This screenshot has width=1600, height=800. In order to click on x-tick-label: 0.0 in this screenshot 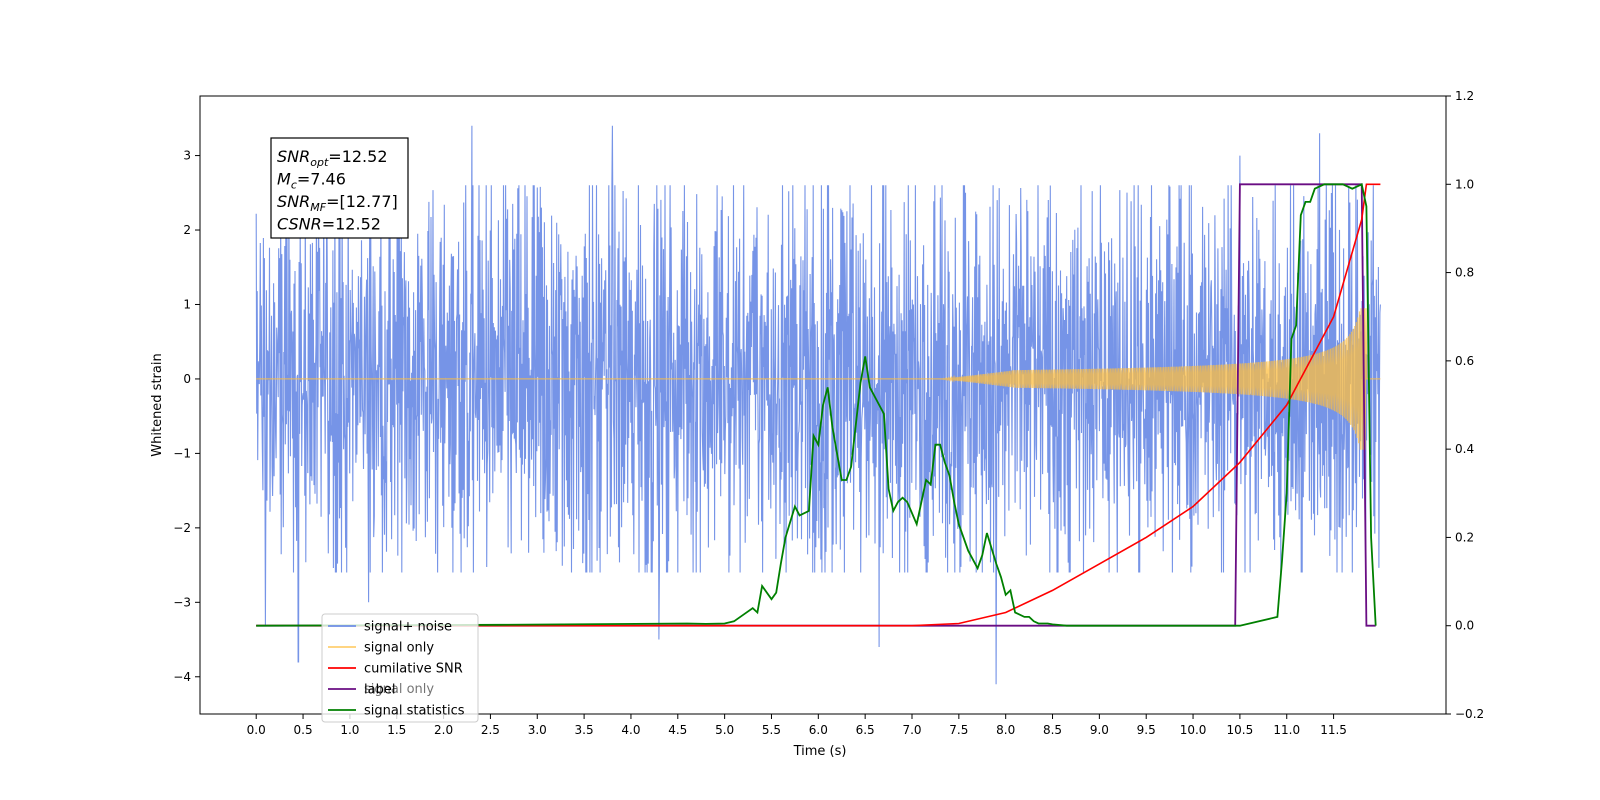, I will do `click(256, 730)`.